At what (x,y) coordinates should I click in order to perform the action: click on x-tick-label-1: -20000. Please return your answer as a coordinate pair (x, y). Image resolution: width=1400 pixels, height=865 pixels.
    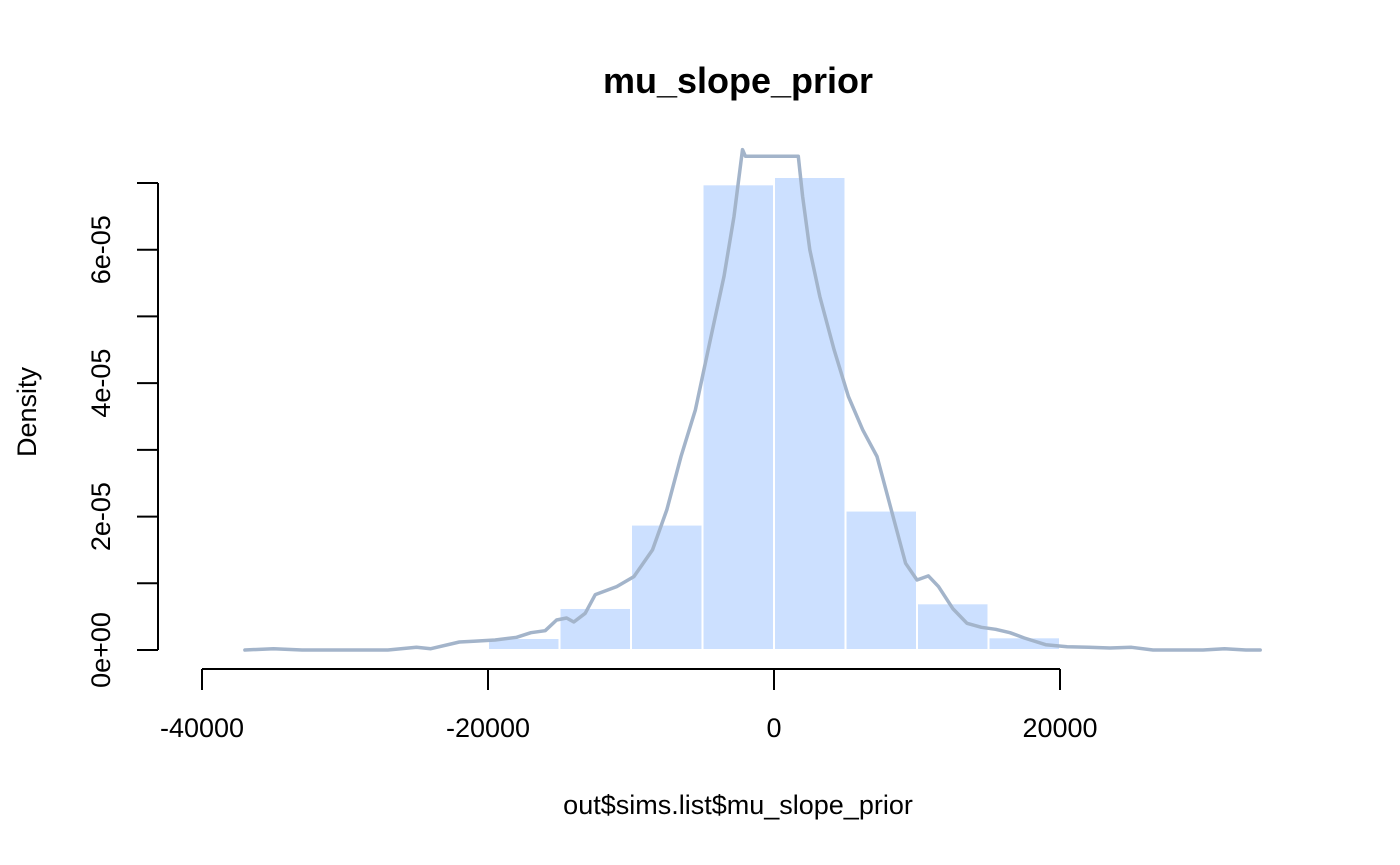
    Looking at the image, I should click on (488, 728).